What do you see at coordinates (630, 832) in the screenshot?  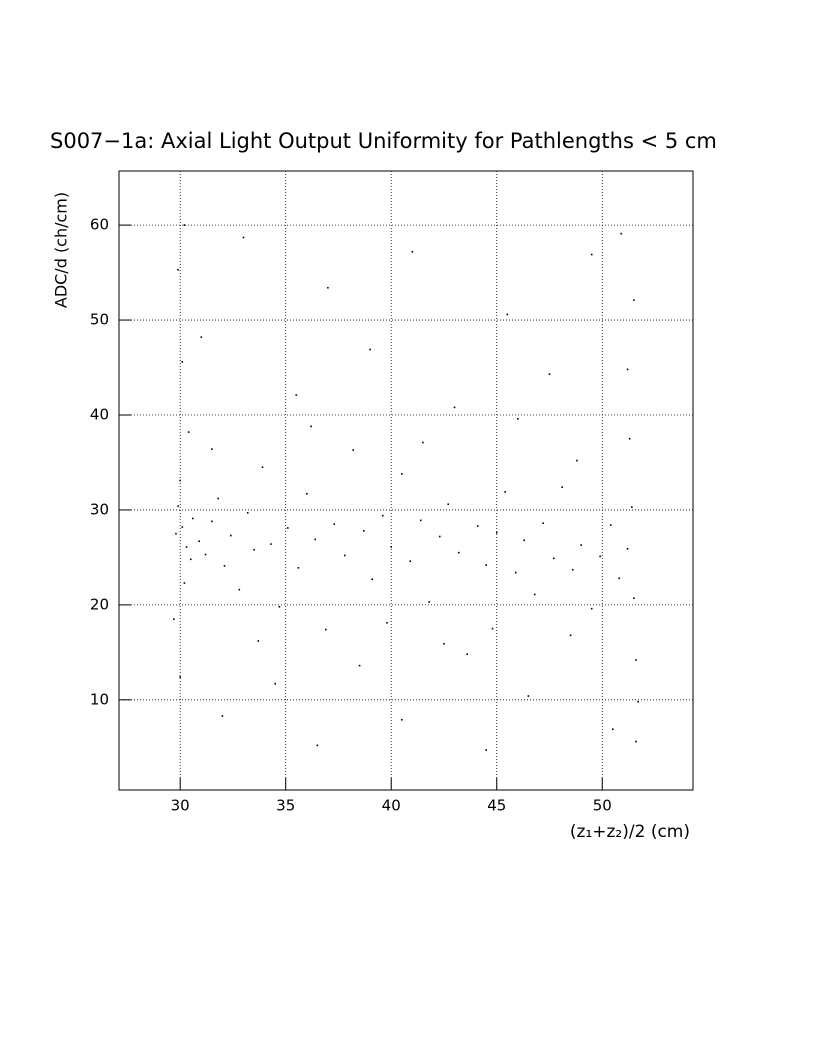 I see `x-axis-label: (z₁+z₂)/2 (cm)` at bounding box center [630, 832].